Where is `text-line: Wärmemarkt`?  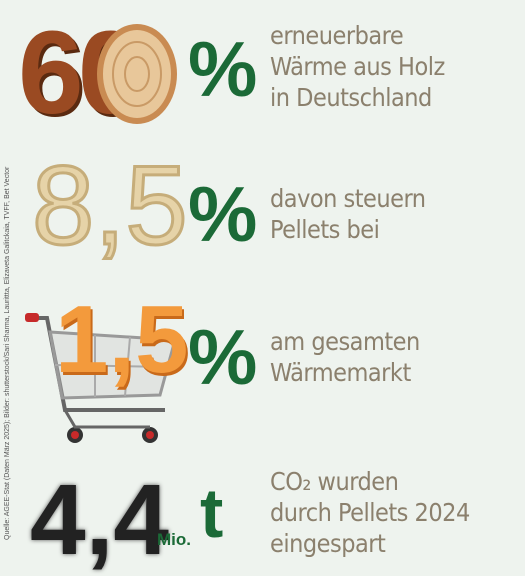
text-line: Wärmemarkt is located at coordinates (340, 372).